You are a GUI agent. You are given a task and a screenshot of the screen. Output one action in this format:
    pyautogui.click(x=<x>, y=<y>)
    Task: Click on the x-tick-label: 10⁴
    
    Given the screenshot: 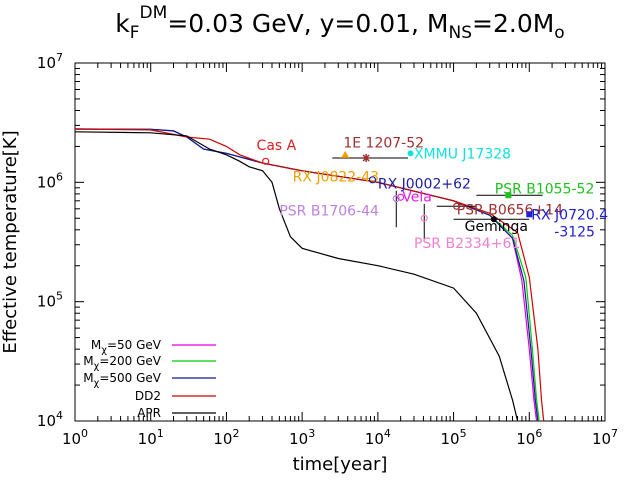 What is the action you would take?
    pyautogui.click(x=378, y=437)
    